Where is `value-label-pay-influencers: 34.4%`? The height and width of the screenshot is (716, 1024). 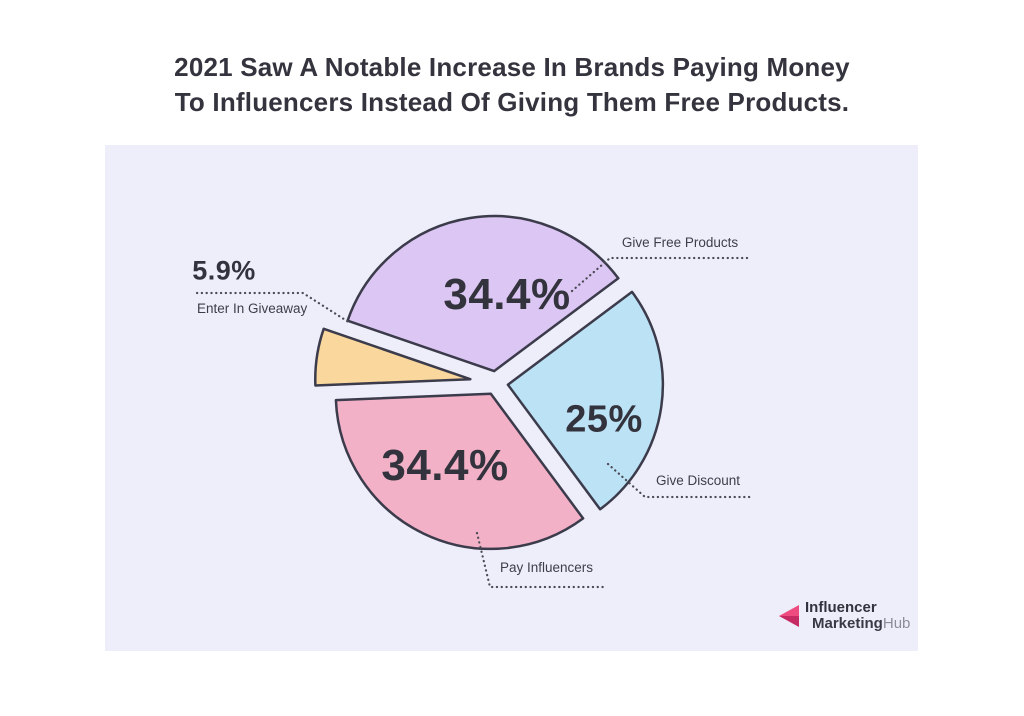
value-label-pay-influencers: 34.4% is located at coordinates (445, 465).